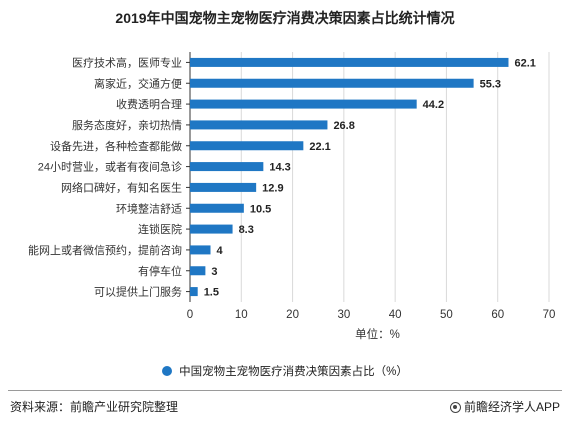  I want to click on x-tick-label: 50, so click(446, 315).